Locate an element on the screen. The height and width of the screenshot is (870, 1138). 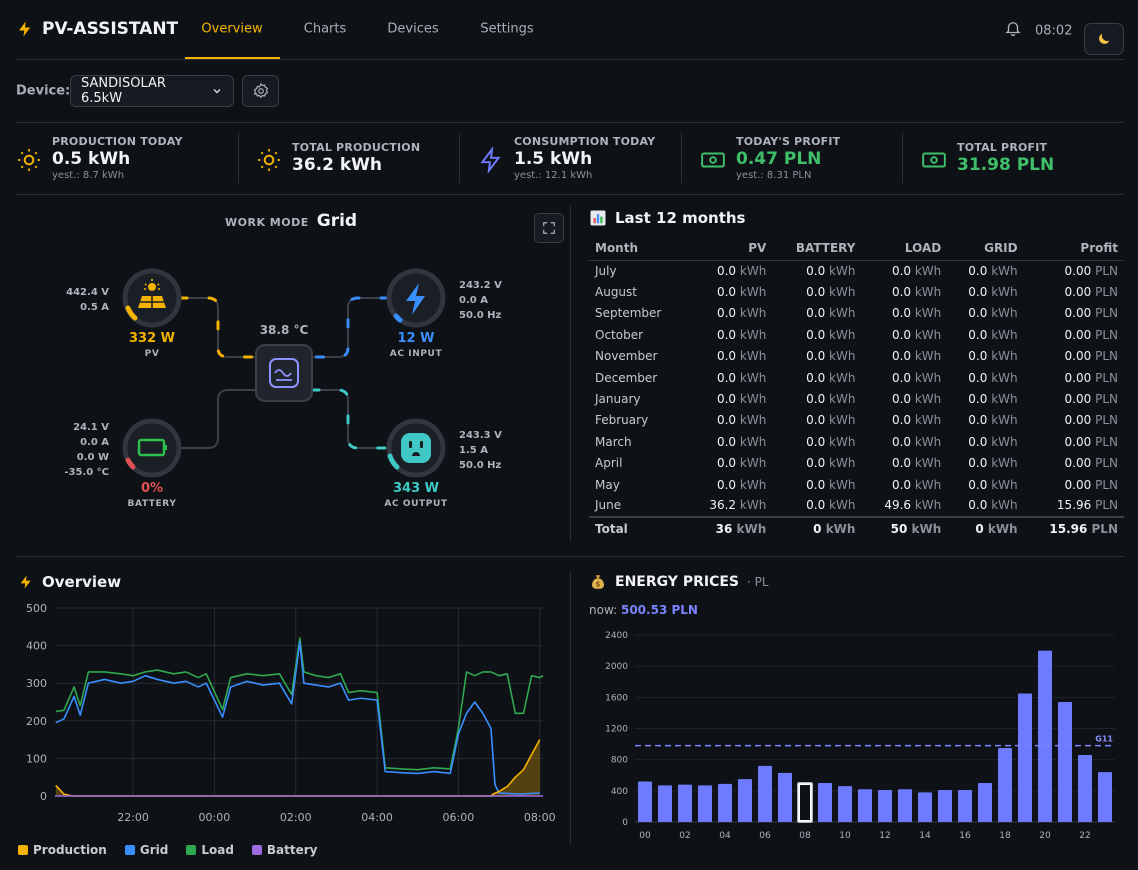
stat-label: TOTAL PROFIT is located at coordinates (1002, 147).